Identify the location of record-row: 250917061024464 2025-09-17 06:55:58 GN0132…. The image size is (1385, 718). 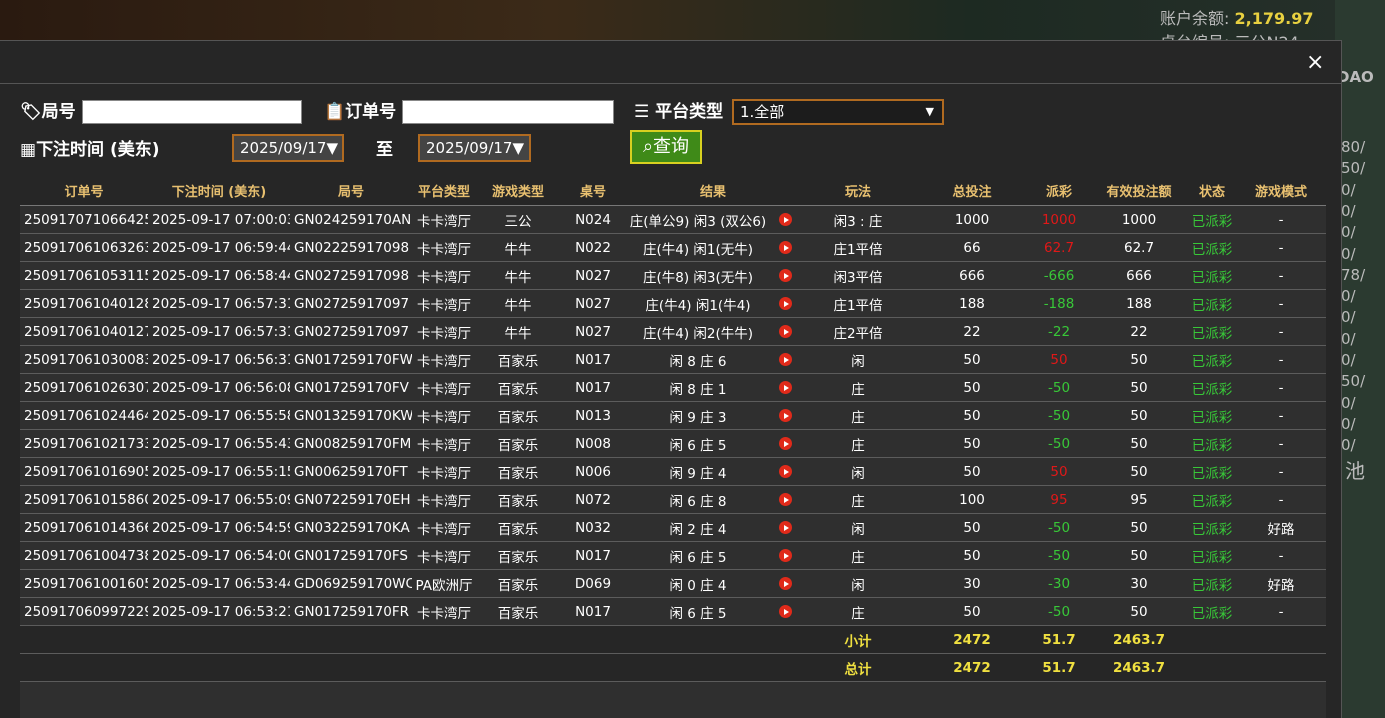
(673, 415).